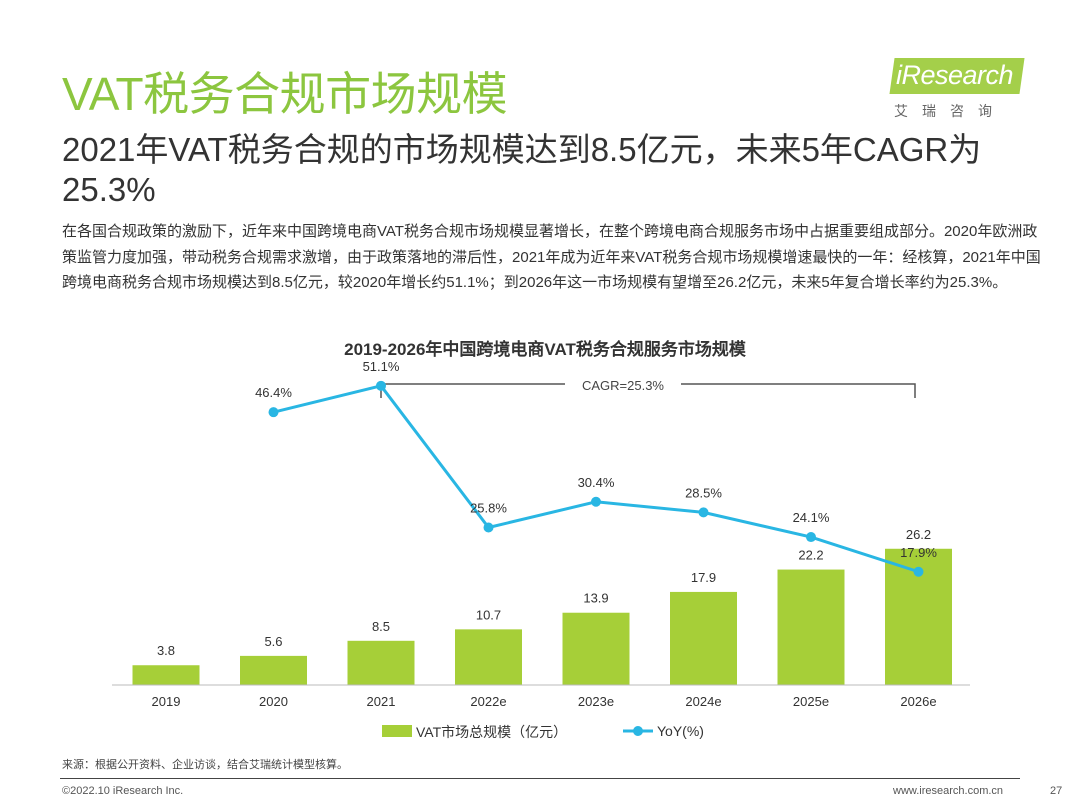 This screenshot has height=810, width=1080. Describe the element at coordinates (285, 94) in the screenshot. I see `page-title: VAT税务合规市场规模` at that location.